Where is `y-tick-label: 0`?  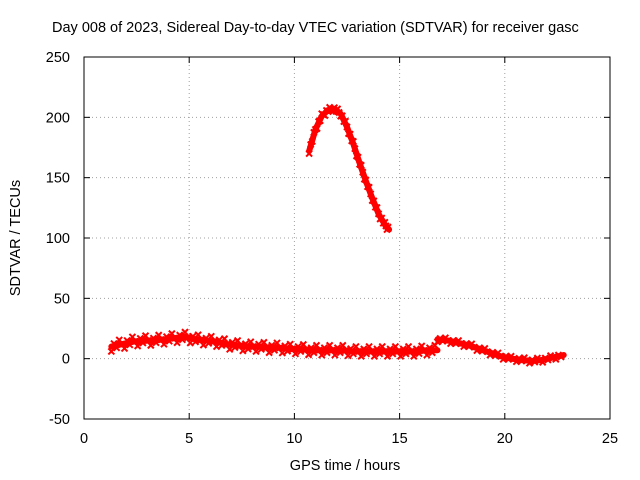 y-tick-label: 0 is located at coordinates (66, 360).